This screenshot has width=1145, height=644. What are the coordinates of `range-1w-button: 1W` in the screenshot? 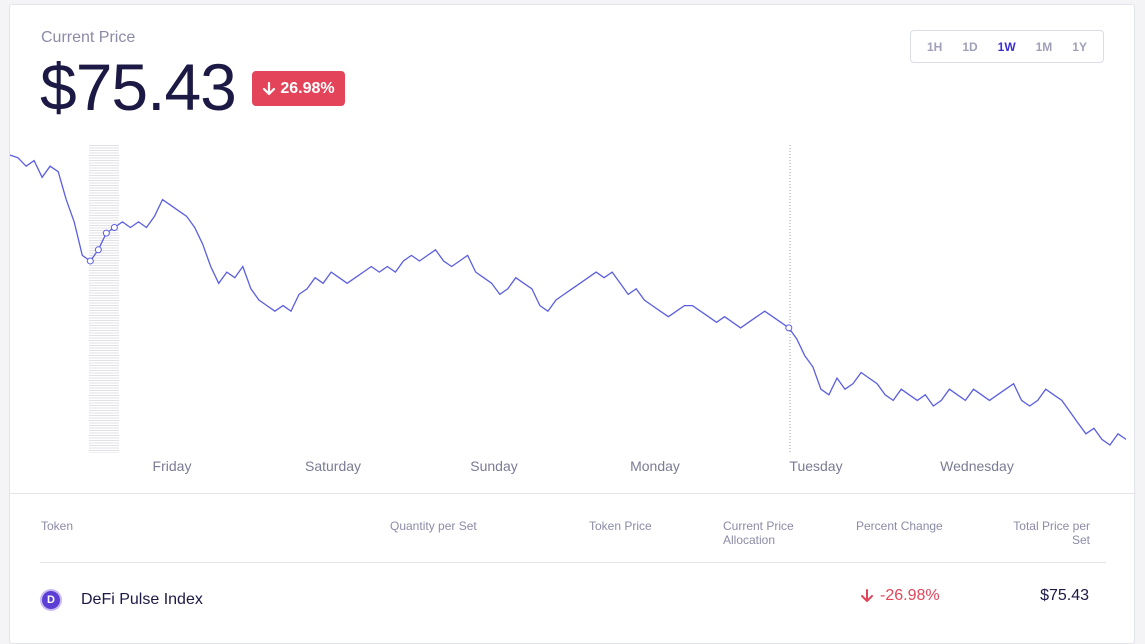 It's located at (1006, 46).